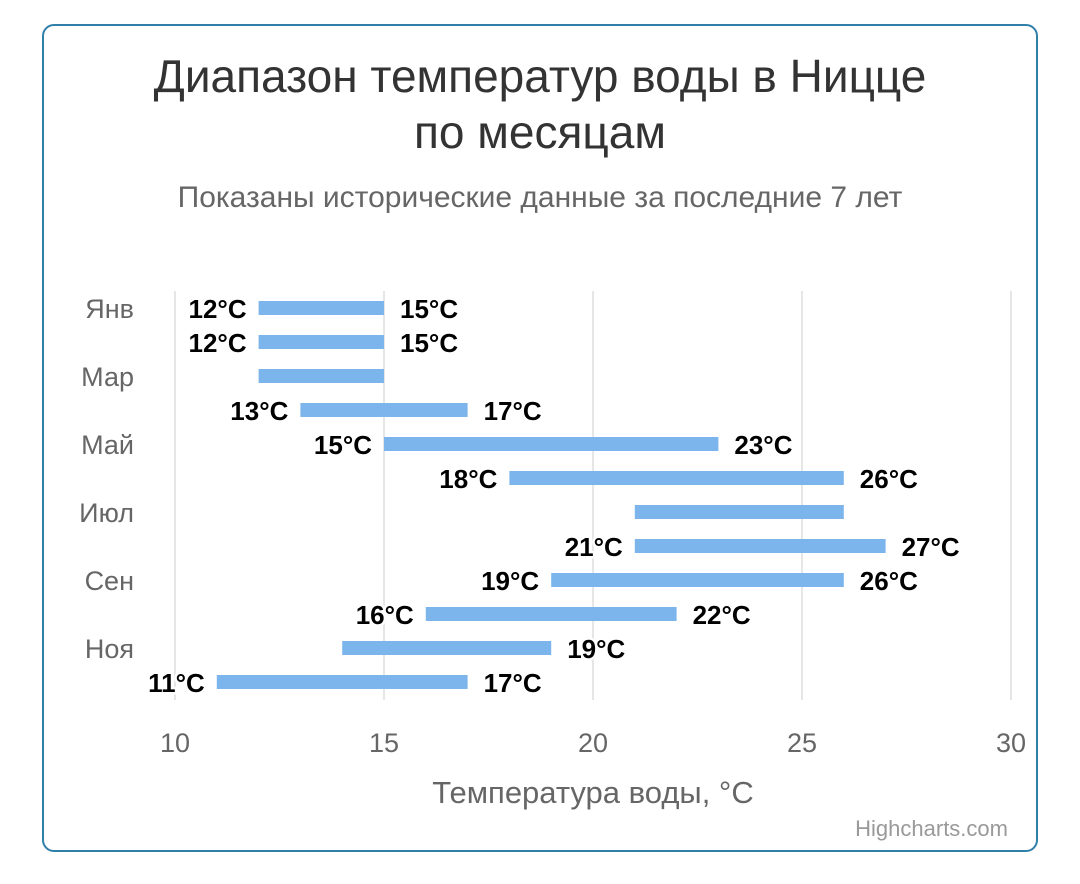  Describe the element at coordinates (175, 743) in the screenshot. I see `x-tick-label: 10` at that location.